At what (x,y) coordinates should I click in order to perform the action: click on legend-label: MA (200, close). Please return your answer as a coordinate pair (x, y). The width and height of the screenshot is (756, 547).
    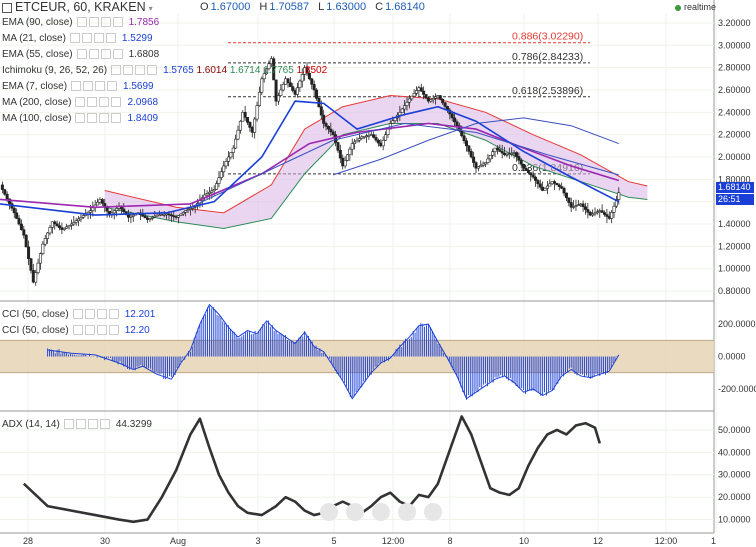
    Looking at the image, I should click on (37, 102).